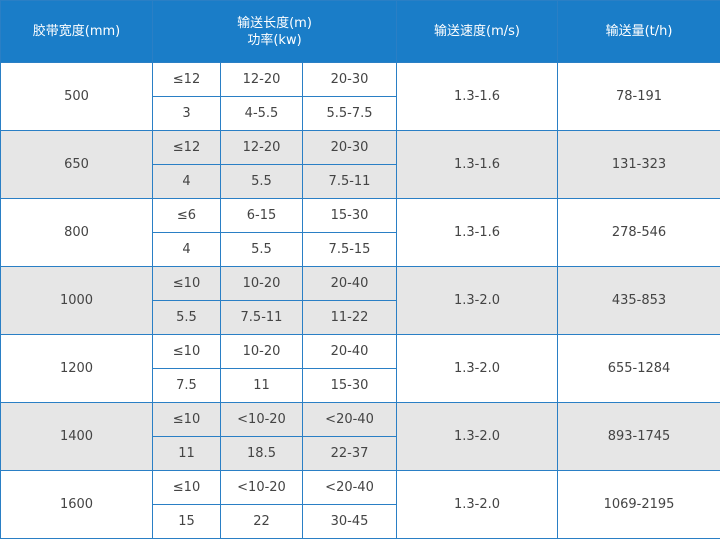 This screenshot has width=720, height=540. Describe the element at coordinates (638, 300) in the screenshot. I see `capacity-cell: 435-853` at that location.